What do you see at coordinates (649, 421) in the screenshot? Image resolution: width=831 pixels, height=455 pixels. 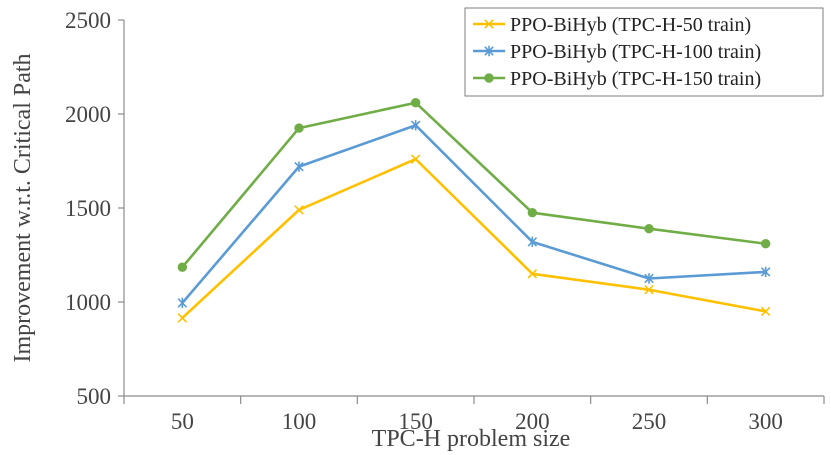 I see `x-tick-label: 250` at bounding box center [649, 421].